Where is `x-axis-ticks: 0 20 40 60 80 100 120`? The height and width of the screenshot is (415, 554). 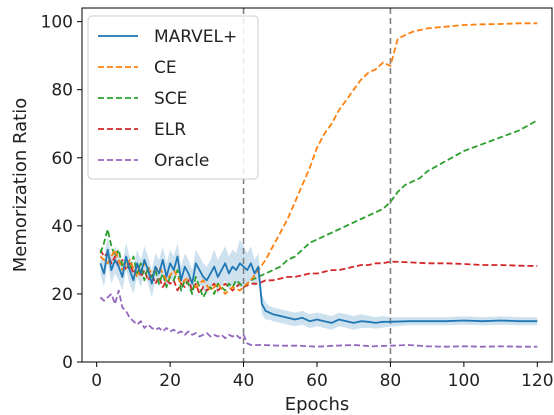
x-axis-ticks: 0 20 40 60 80 100 120 is located at coordinates (322, 376).